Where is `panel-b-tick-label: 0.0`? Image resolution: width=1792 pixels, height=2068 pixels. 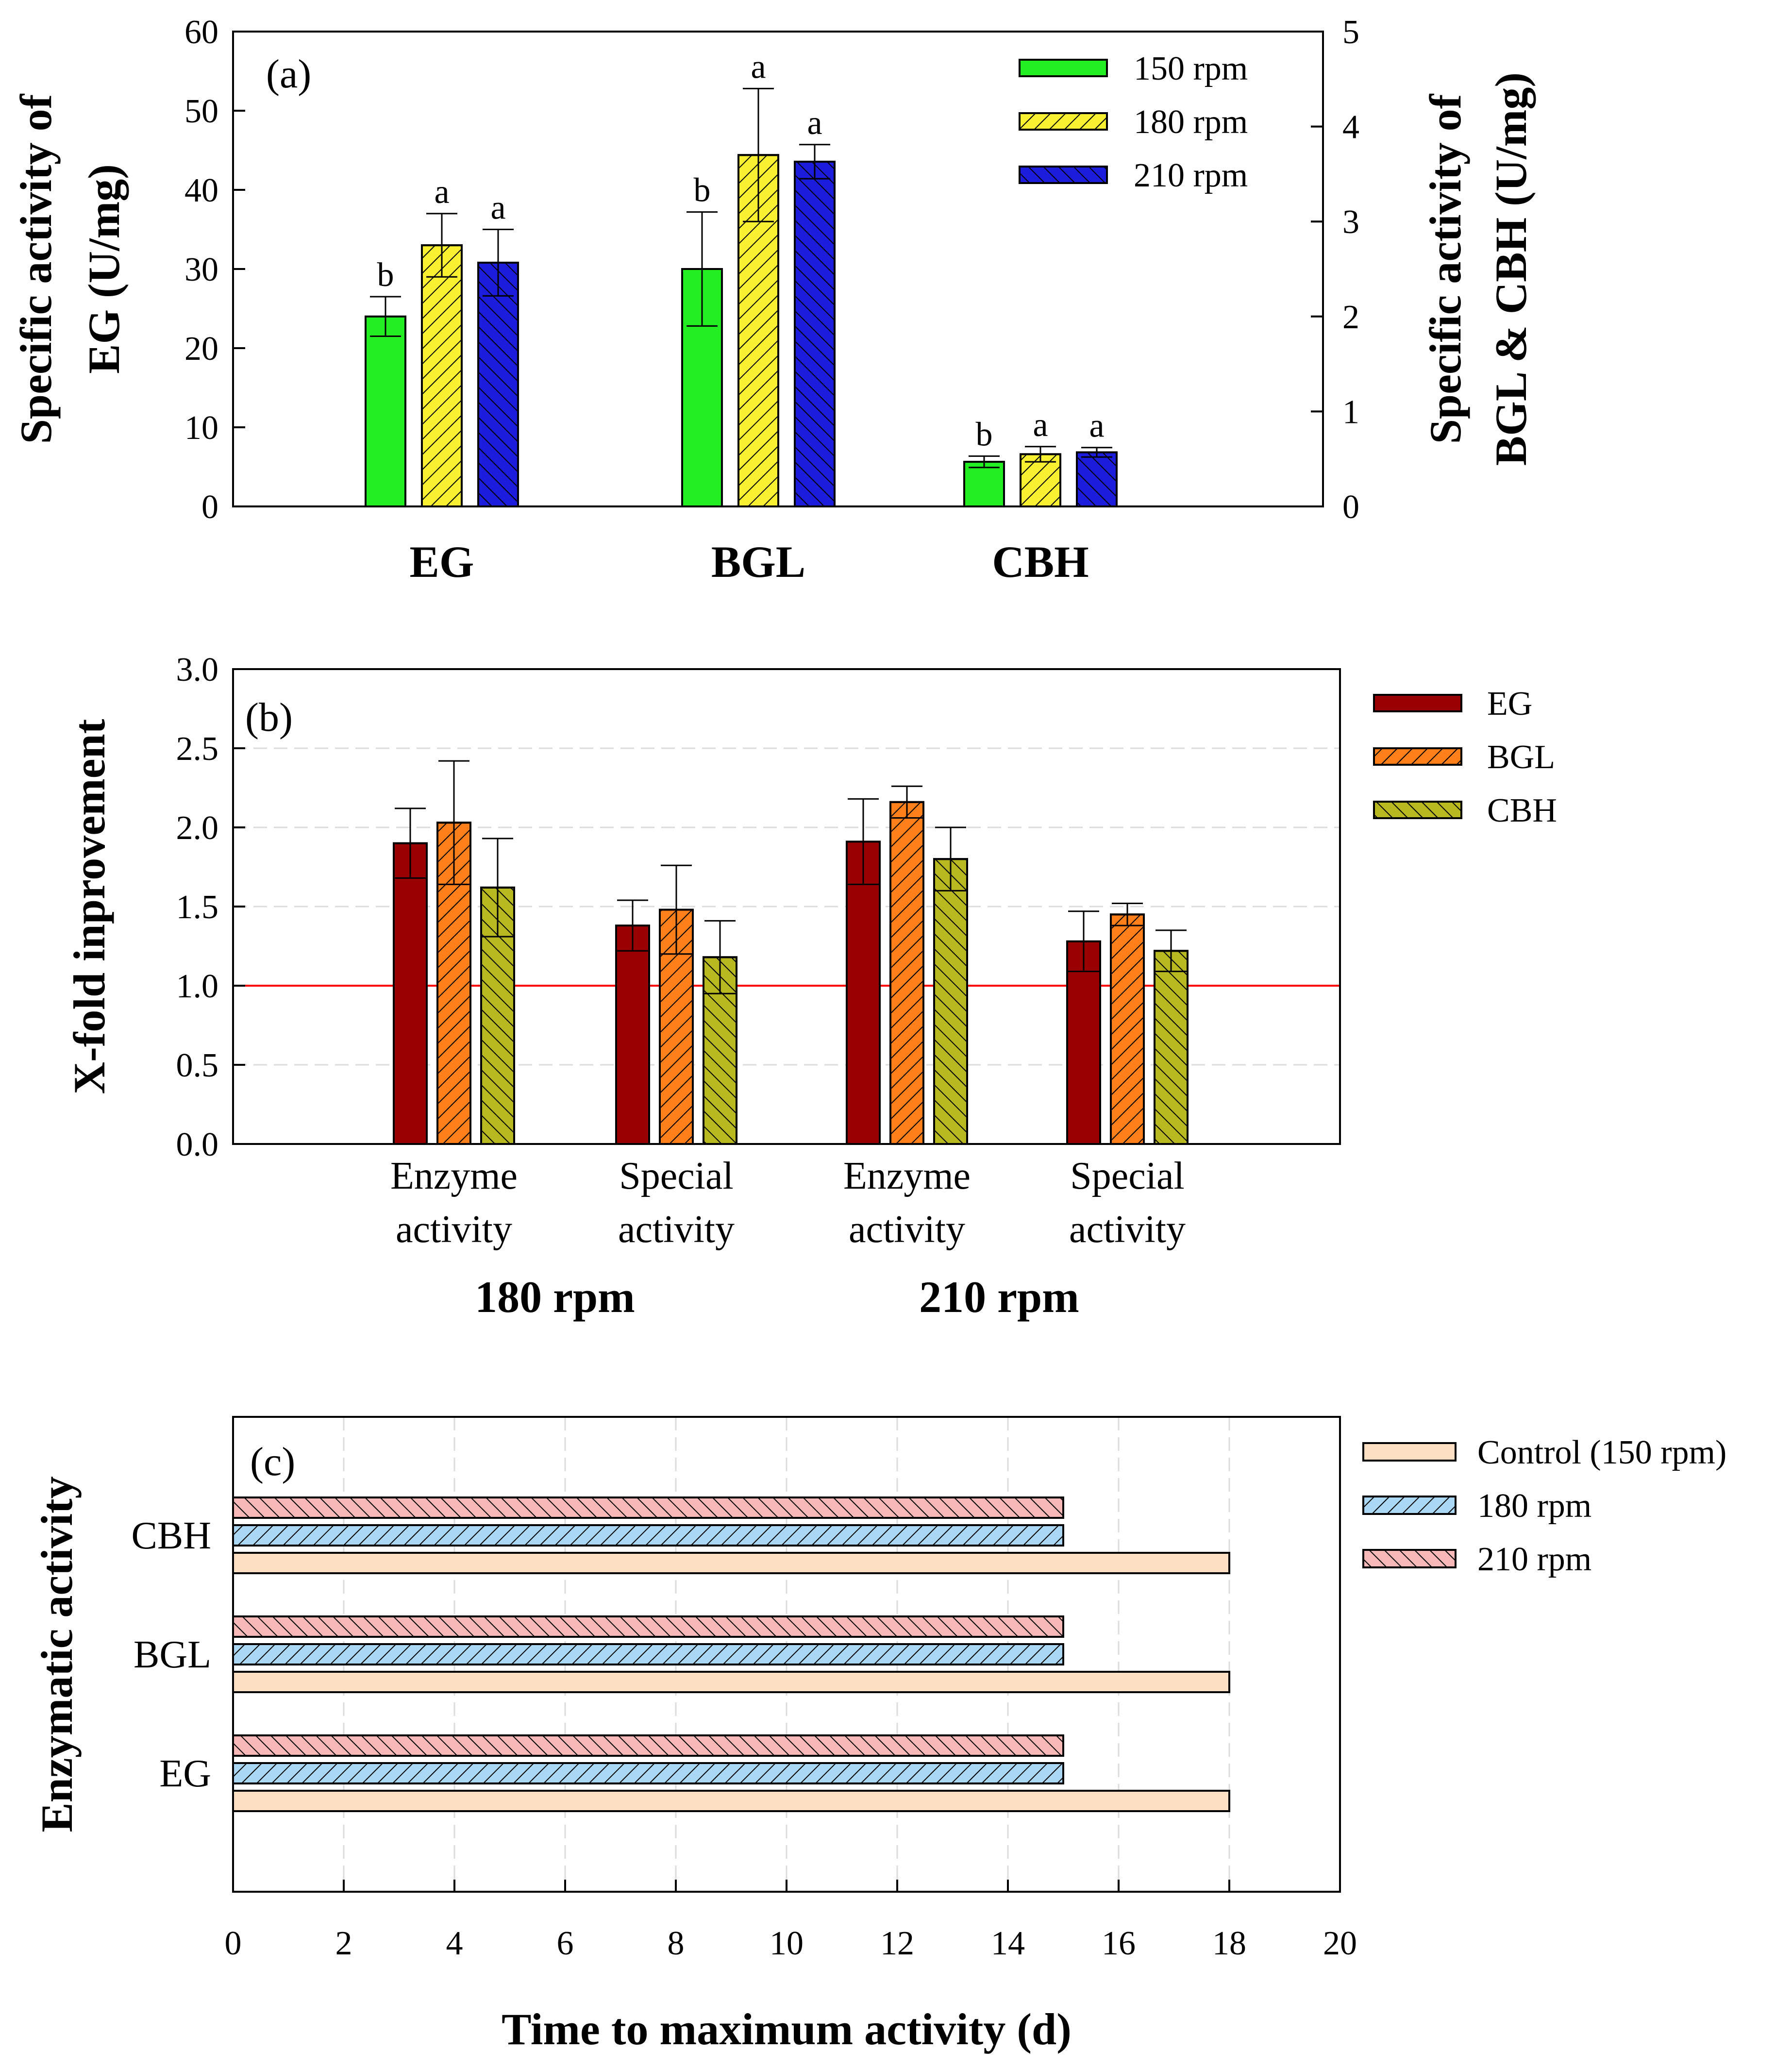 panel-b-tick-label: 0.0 is located at coordinates (198, 1144).